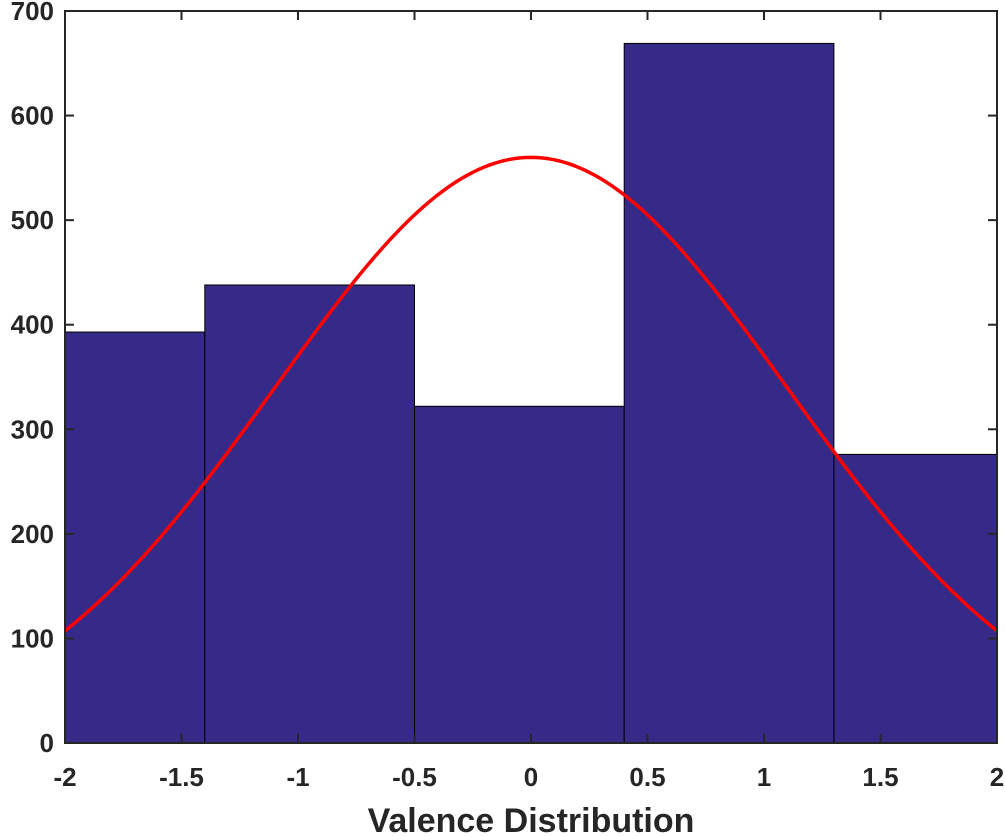  I want to click on x-tick-label: 0.5, so click(647, 777).